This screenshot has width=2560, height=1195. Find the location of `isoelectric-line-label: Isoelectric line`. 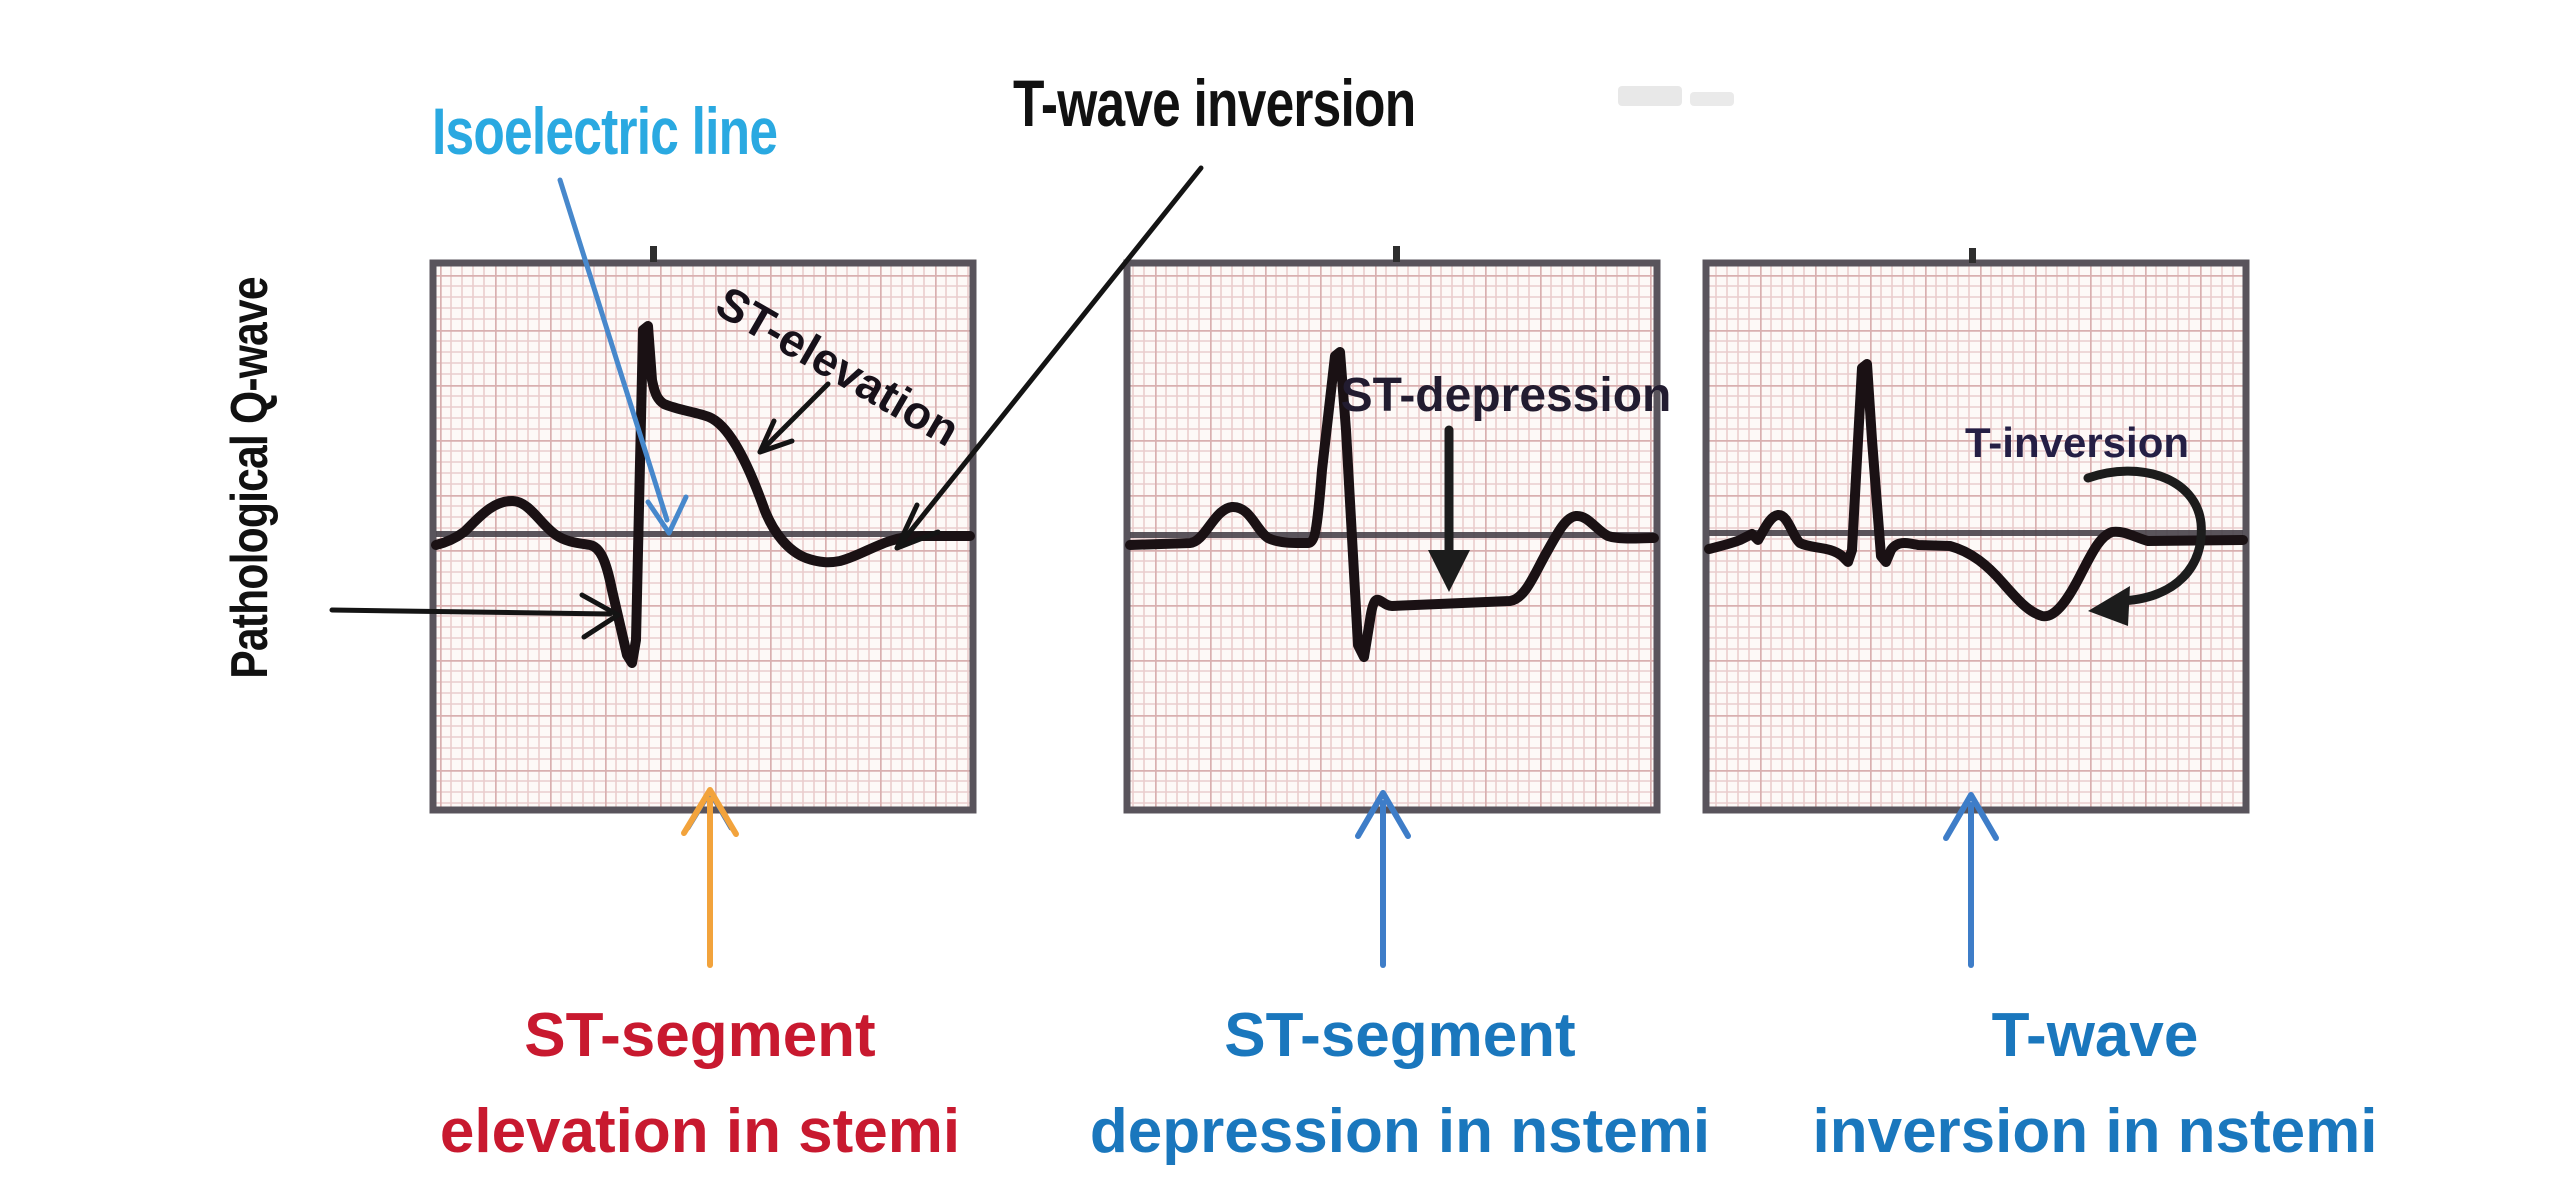

isoelectric-line-label: Isoelectric line is located at coordinates (605, 131).